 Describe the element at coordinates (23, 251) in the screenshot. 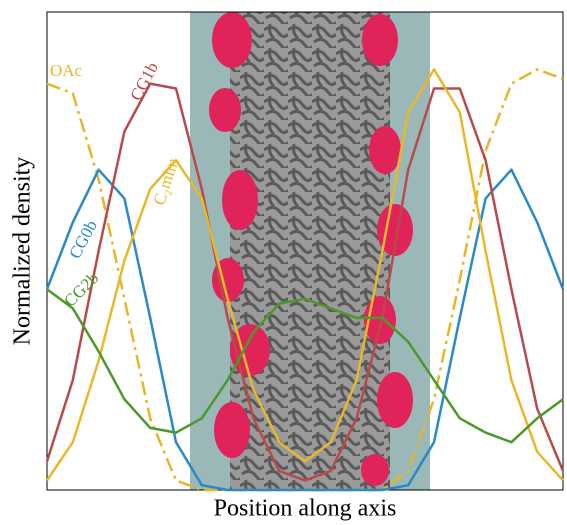

I see `y-axis-label: Normalized density` at that location.